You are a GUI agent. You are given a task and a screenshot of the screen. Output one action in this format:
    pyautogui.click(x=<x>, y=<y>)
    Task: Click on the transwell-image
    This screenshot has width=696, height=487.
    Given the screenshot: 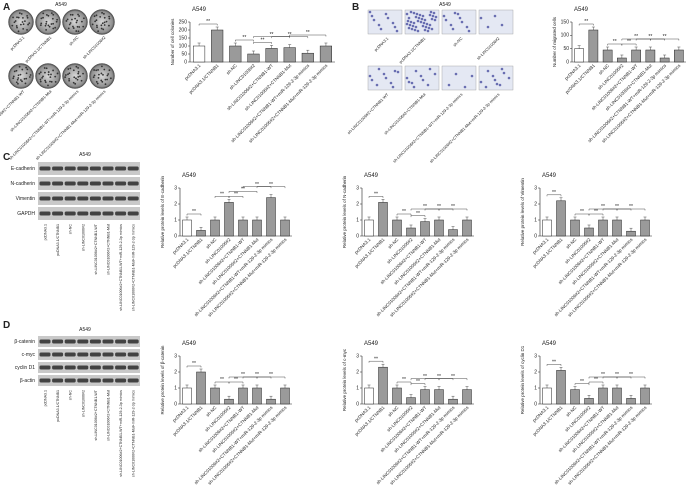 What is the action you would take?
    pyautogui.click(x=422, y=78)
    